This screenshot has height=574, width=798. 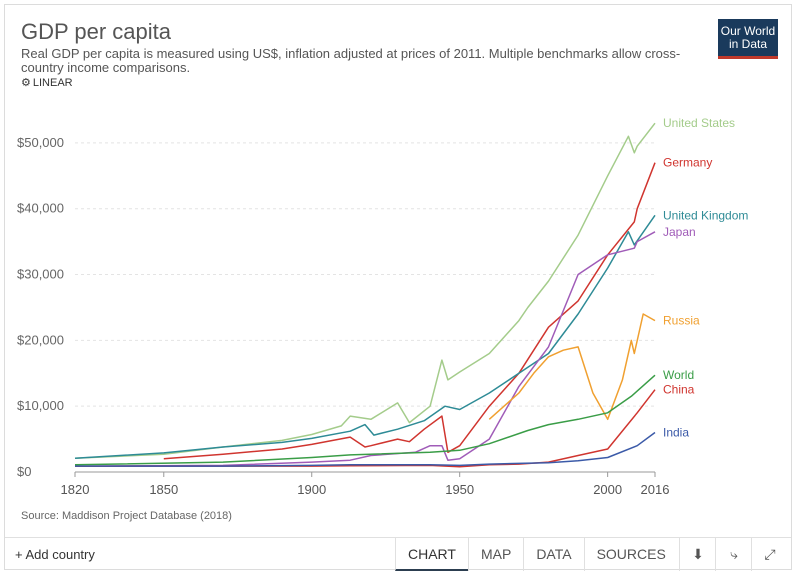 I want to click on series-label: United Kingdom, so click(x=705, y=215).